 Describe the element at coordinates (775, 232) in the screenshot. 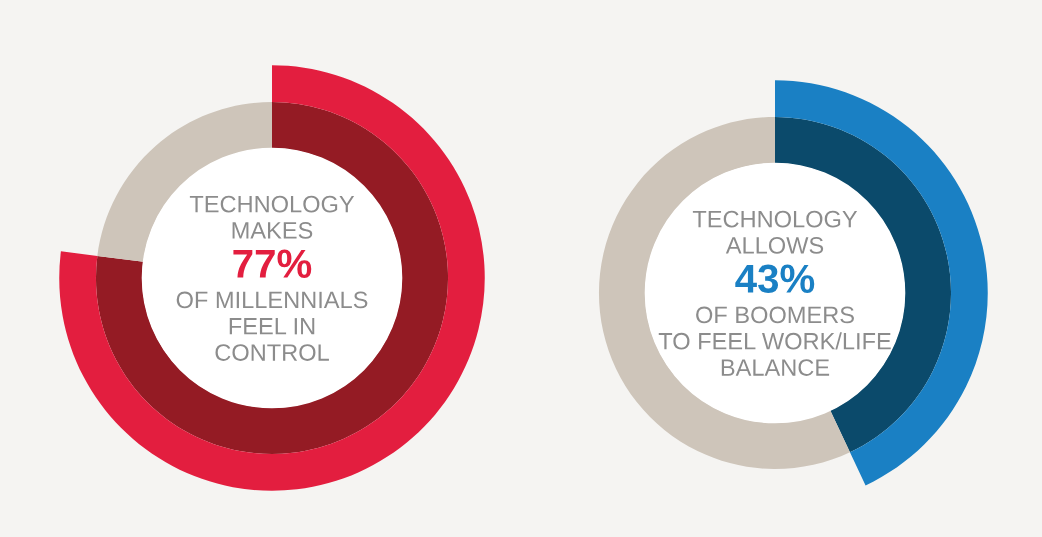

I see `text: TECHNOLOGY ALLOWS` at that location.